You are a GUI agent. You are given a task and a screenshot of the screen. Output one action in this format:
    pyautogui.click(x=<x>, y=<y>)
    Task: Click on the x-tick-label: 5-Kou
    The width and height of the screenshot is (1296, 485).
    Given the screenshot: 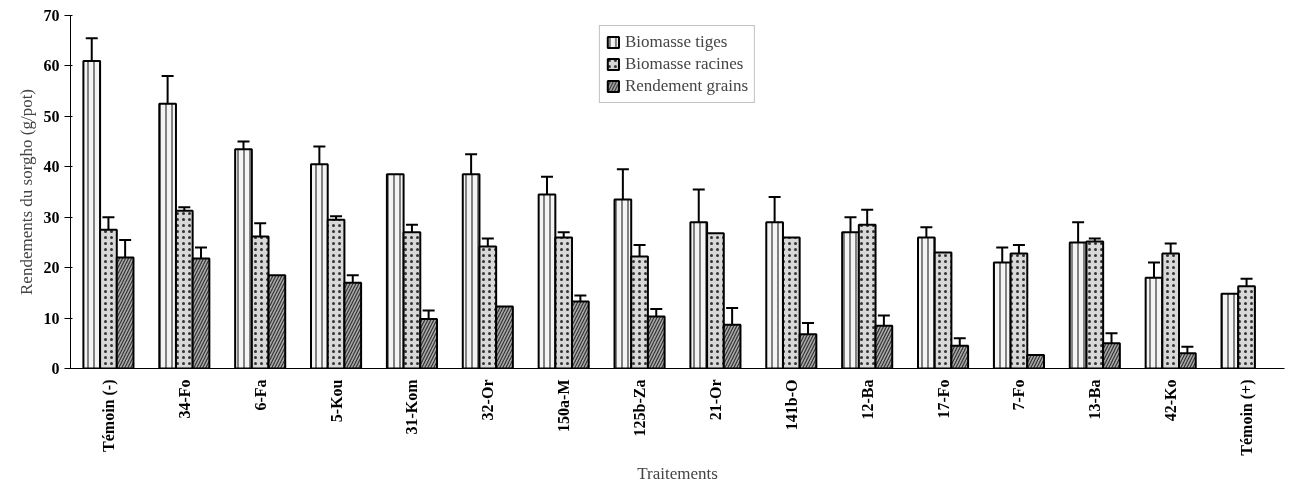 What is the action you would take?
    pyautogui.click(x=336, y=401)
    